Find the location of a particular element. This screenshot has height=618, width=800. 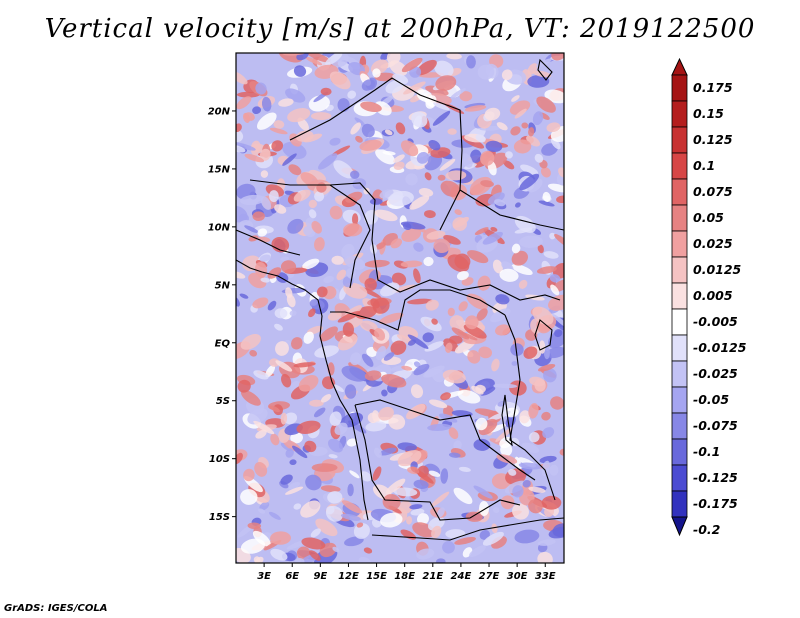

lon-tick-label: 3E is located at coordinates (264, 576).